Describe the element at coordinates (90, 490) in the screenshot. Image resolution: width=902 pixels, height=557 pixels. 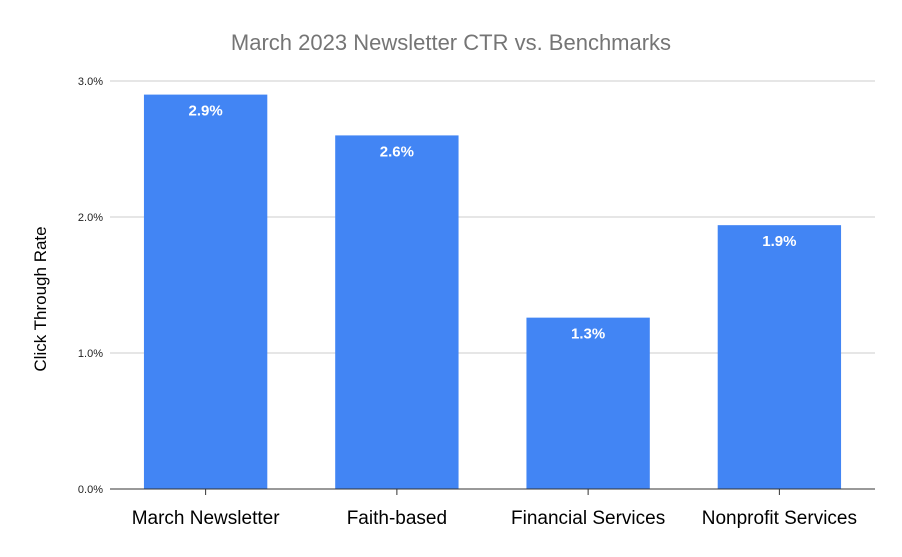
I see `y-tick-label: 0.0%` at that location.